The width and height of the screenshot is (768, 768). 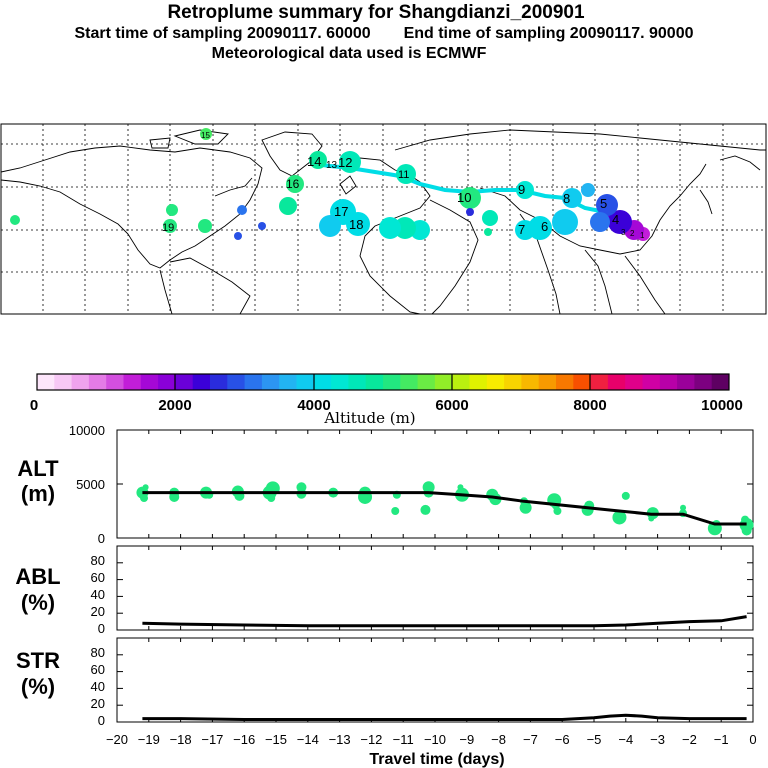 I want to click on str-ytick: 60, so click(x=98, y=669).